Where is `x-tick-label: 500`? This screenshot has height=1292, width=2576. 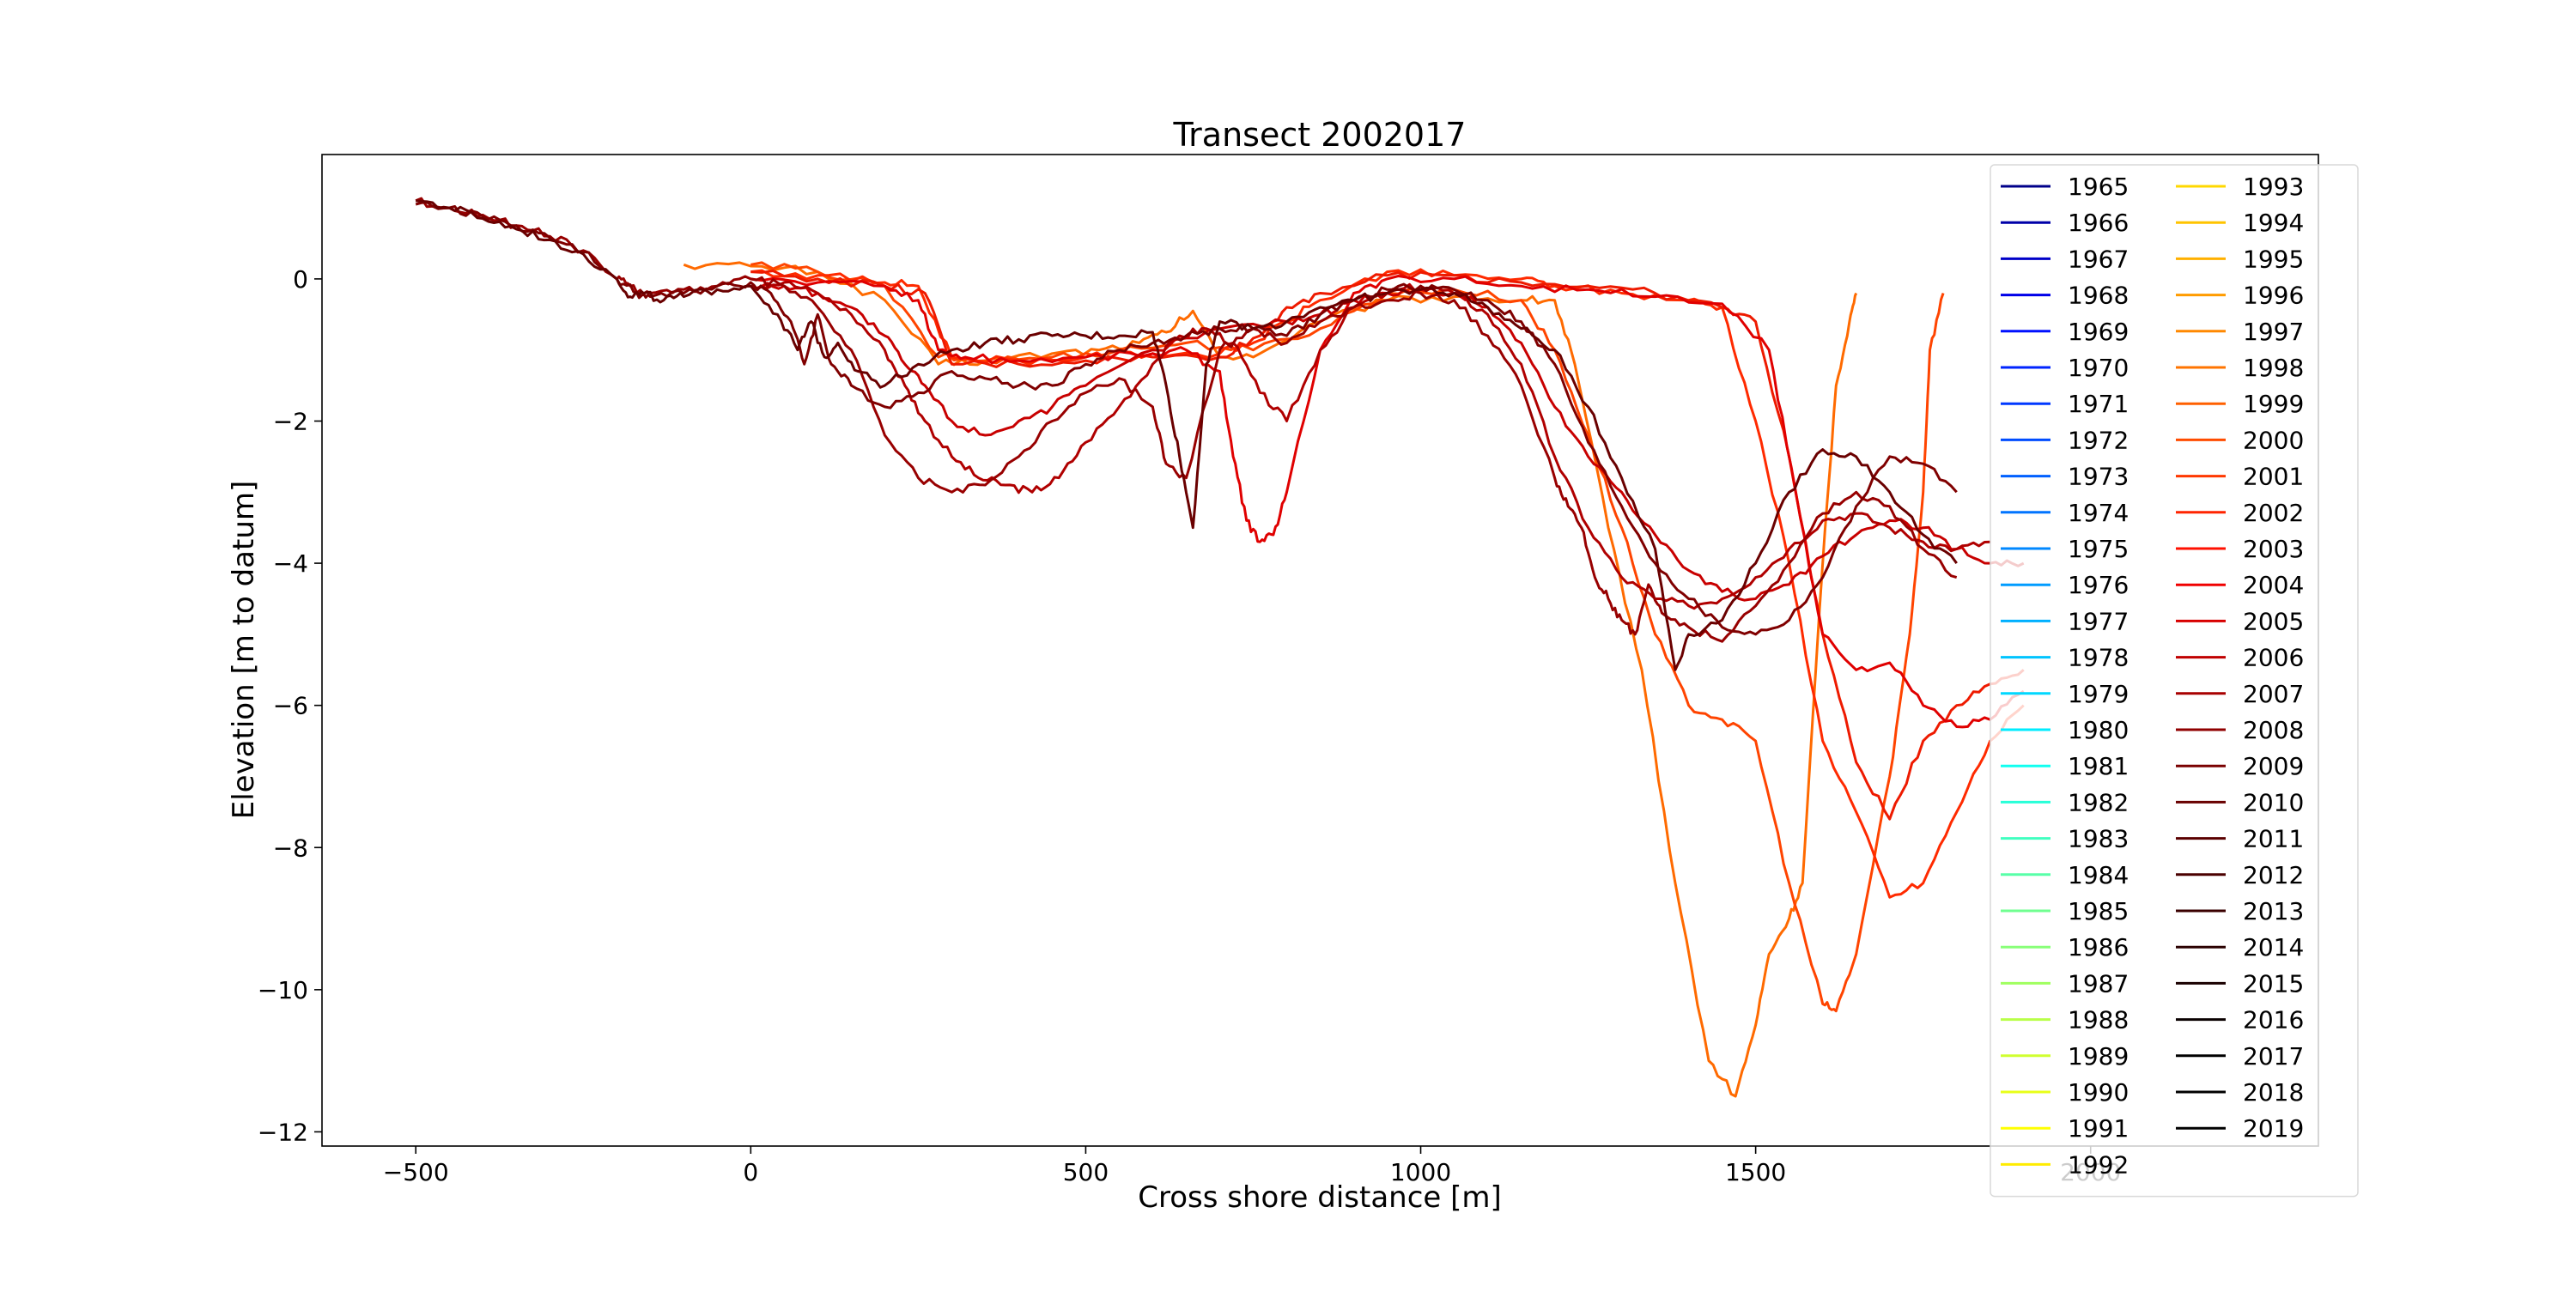 x-tick-label: 500 is located at coordinates (1086, 1172).